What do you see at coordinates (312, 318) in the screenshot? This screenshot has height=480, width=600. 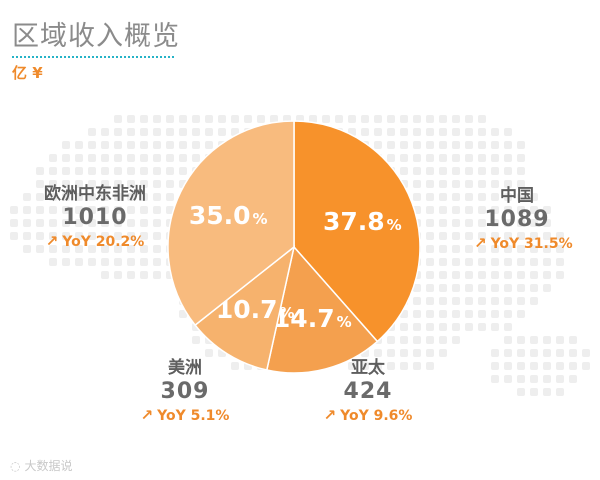 I see `pie-percent-label: 14.7%` at bounding box center [312, 318].